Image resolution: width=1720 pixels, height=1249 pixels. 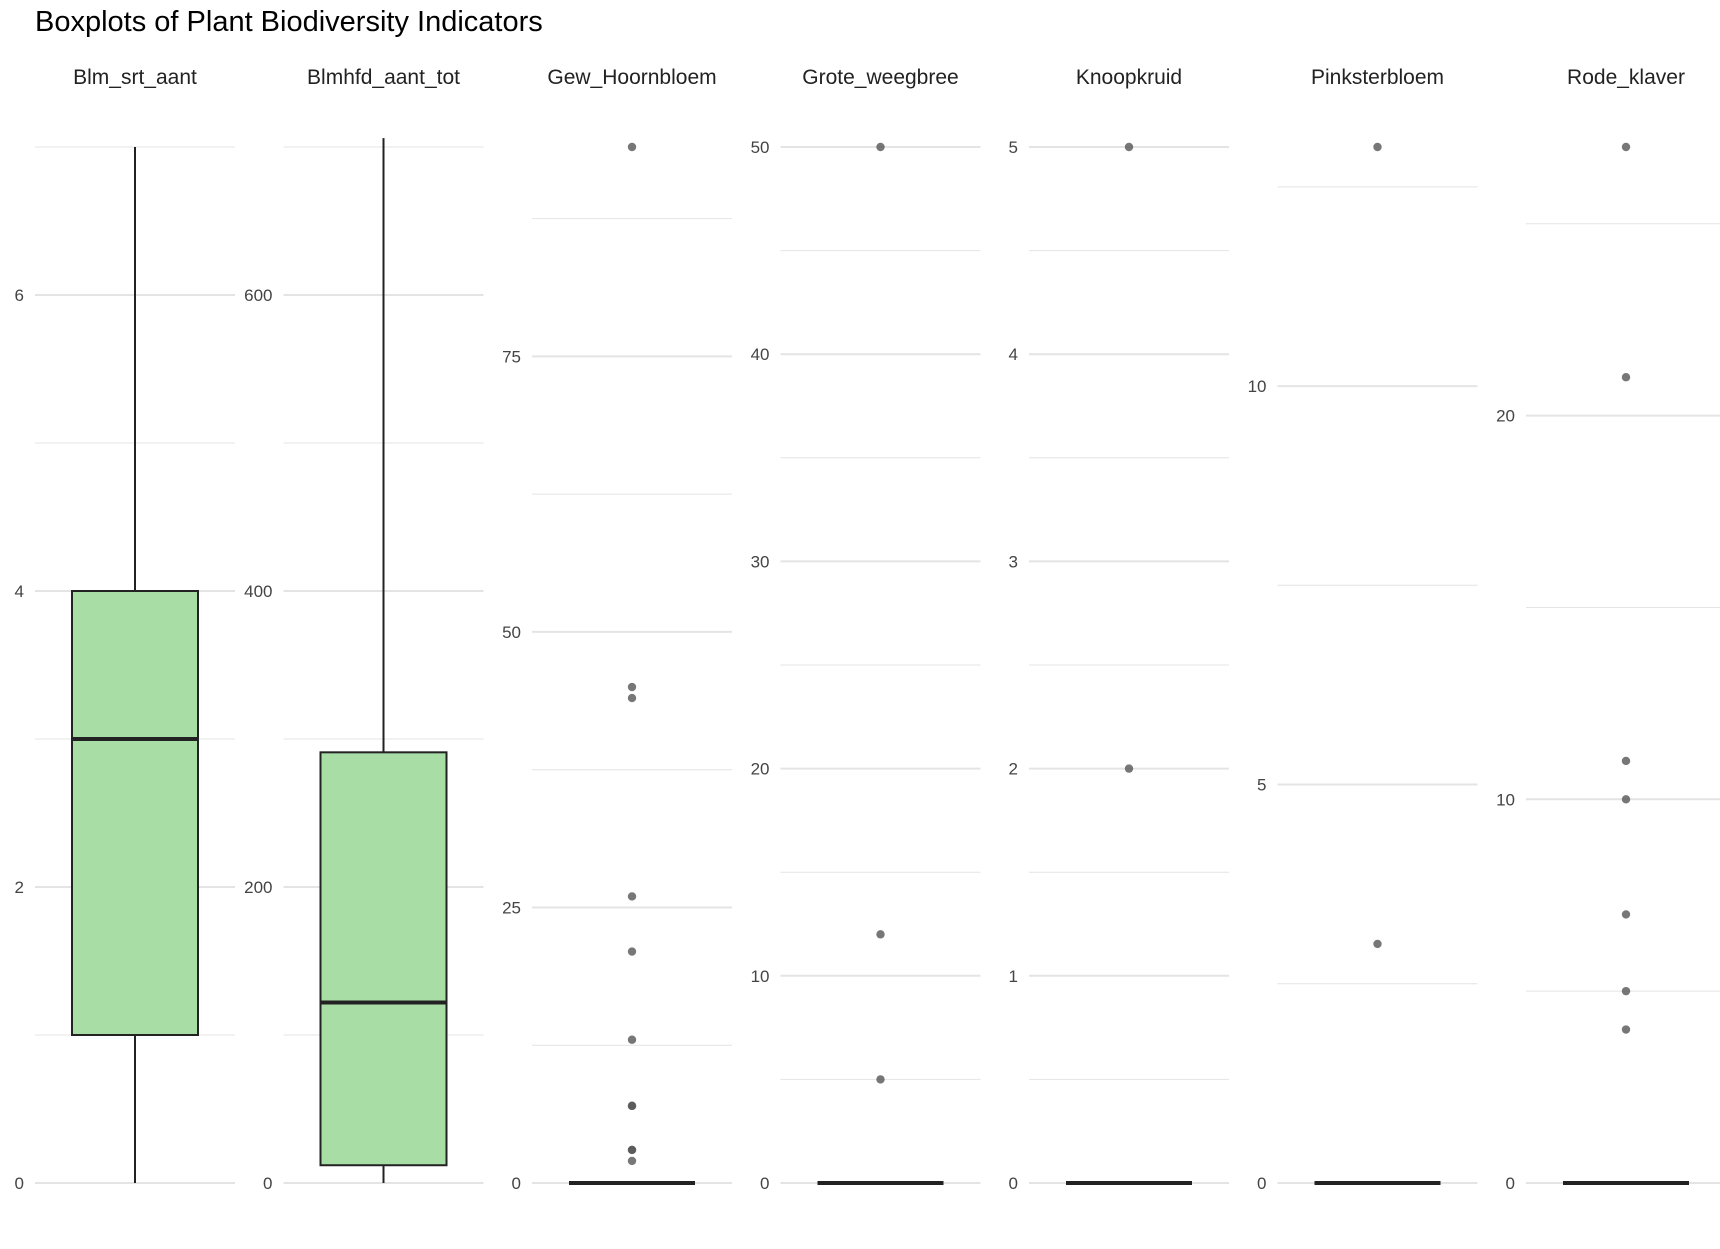 What do you see at coordinates (383, 77) in the screenshot?
I see `panel-label-blmhfd-aant-tot: Blmhfd_aant_tot` at bounding box center [383, 77].